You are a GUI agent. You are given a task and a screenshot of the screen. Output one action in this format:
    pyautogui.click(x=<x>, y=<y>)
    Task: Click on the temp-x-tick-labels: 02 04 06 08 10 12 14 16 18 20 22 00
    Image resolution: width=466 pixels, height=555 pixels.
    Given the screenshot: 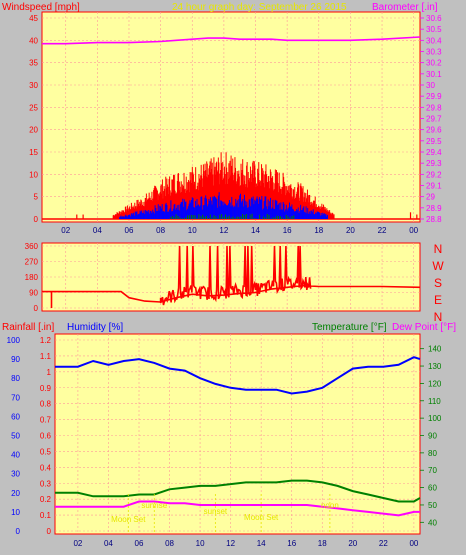 What is the action you would take?
    pyautogui.click(x=245, y=543)
    